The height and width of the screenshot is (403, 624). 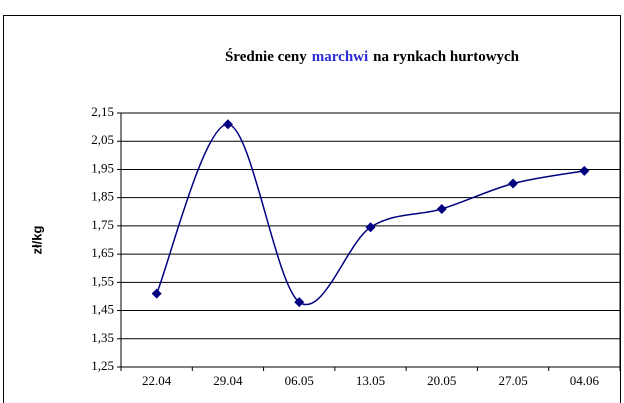 I want to click on x-tick-label: 27.05, so click(x=512, y=380).